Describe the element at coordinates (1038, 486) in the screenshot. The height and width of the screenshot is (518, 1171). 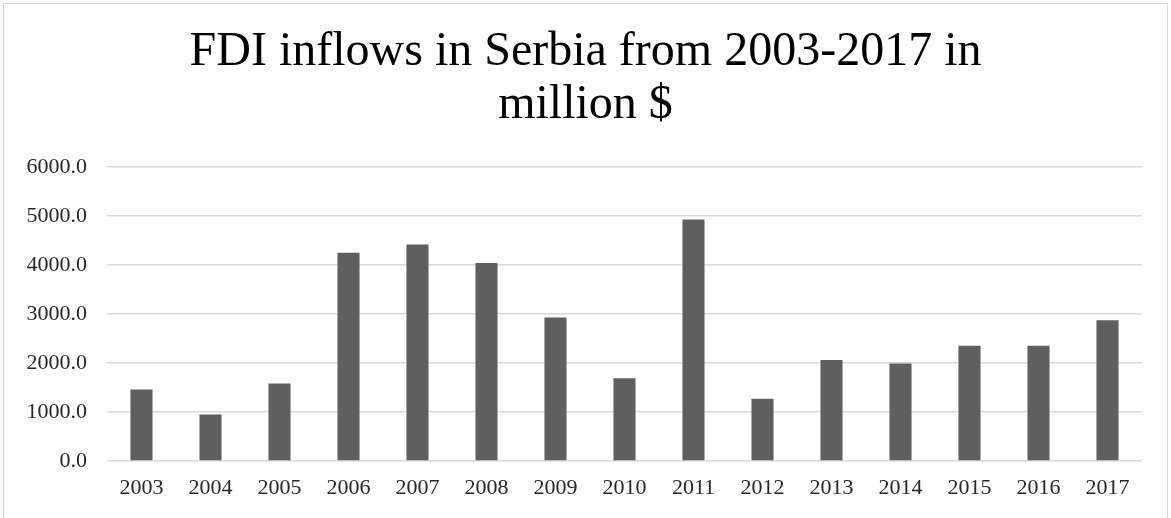
I see `x-tick-label: 2016` at that location.